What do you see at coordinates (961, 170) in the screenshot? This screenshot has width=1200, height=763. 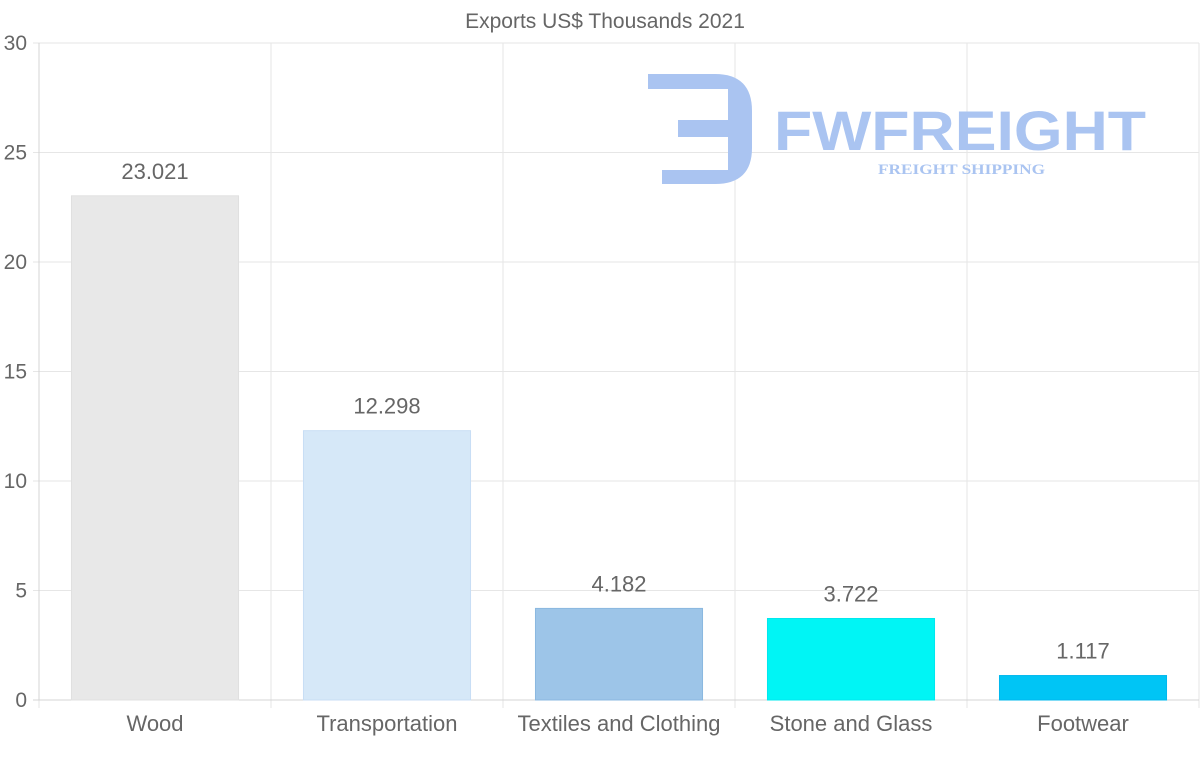 I see `watermark-tagline: FREIGHT SHIPPING` at bounding box center [961, 170].